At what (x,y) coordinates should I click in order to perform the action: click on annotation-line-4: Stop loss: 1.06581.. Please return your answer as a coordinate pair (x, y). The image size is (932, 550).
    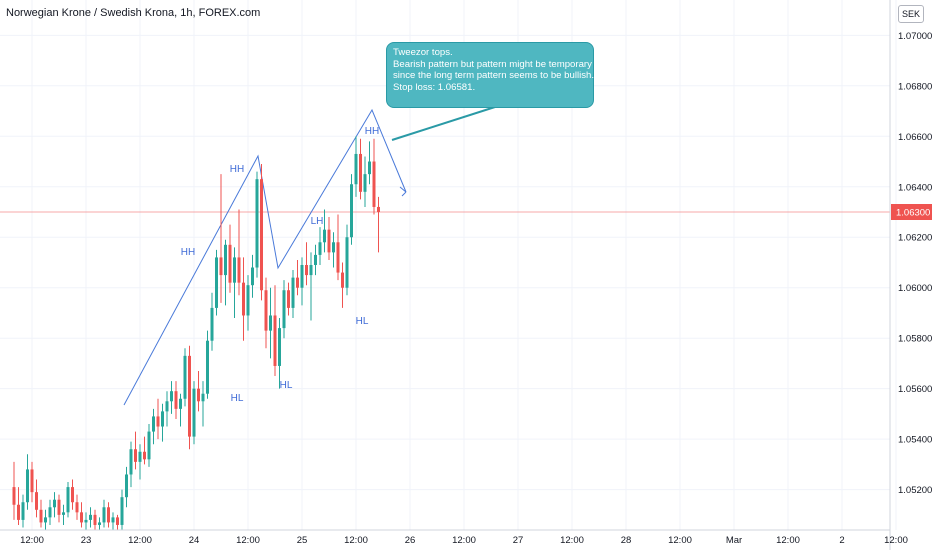
    Looking at the image, I should click on (434, 87).